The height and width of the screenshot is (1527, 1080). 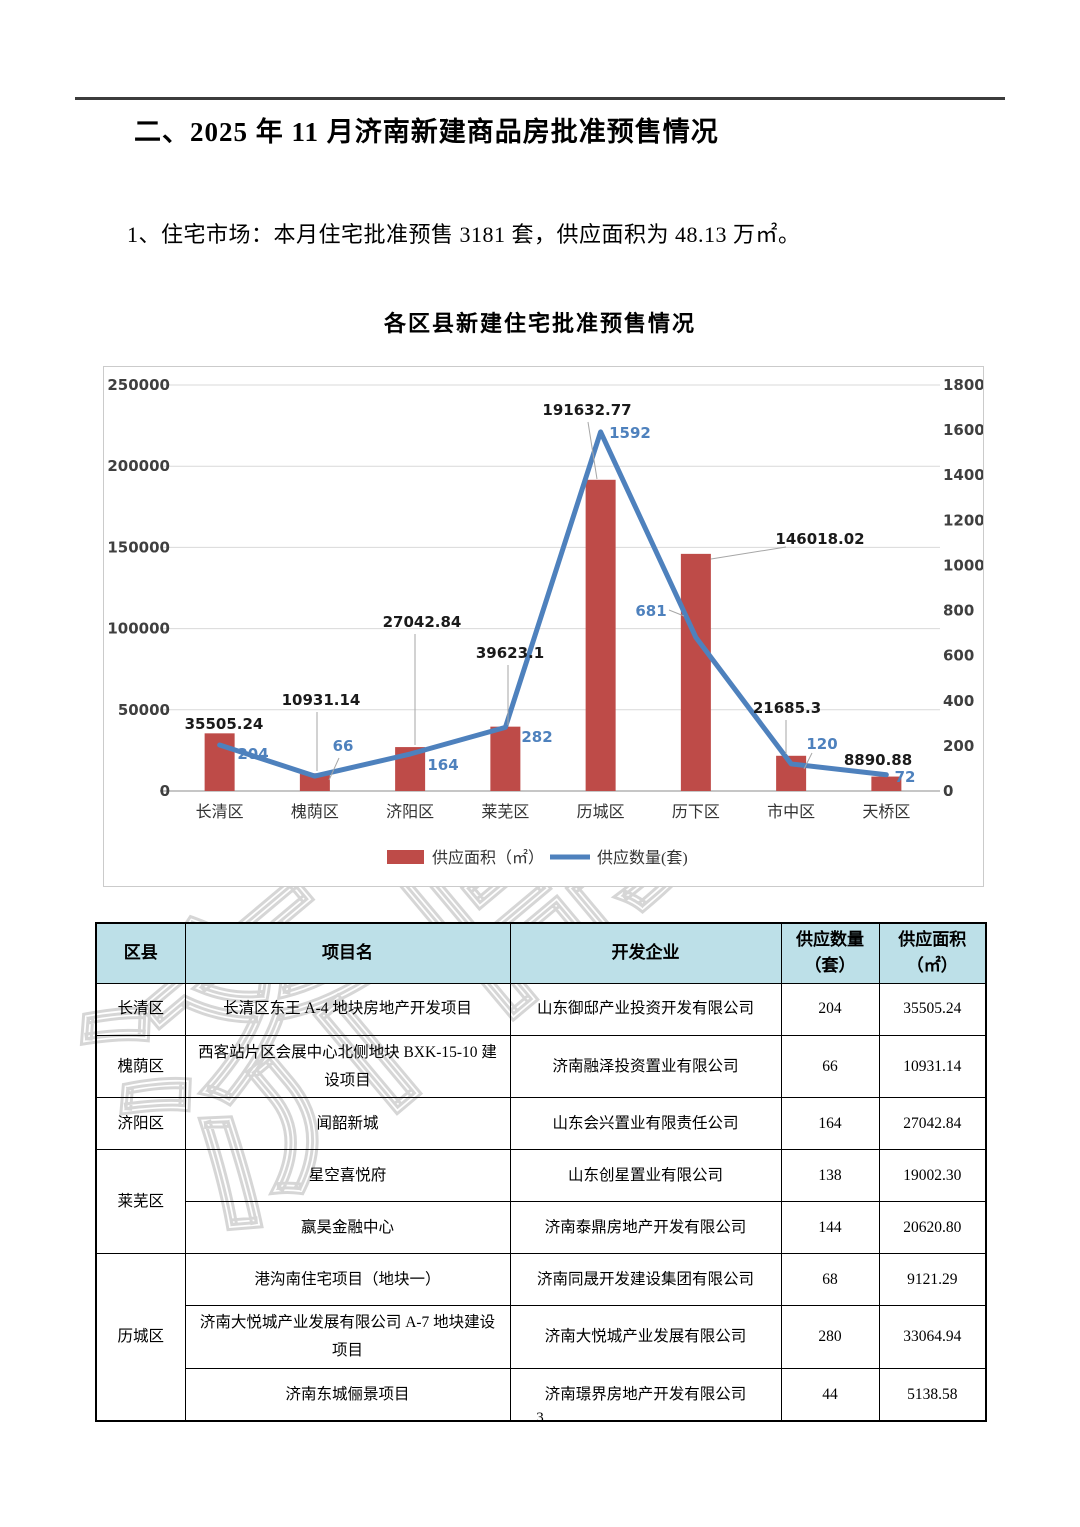 What do you see at coordinates (140, 1337) in the screenshot?
I see `district-cell: 历城区` at bounding box center [140, 1337].